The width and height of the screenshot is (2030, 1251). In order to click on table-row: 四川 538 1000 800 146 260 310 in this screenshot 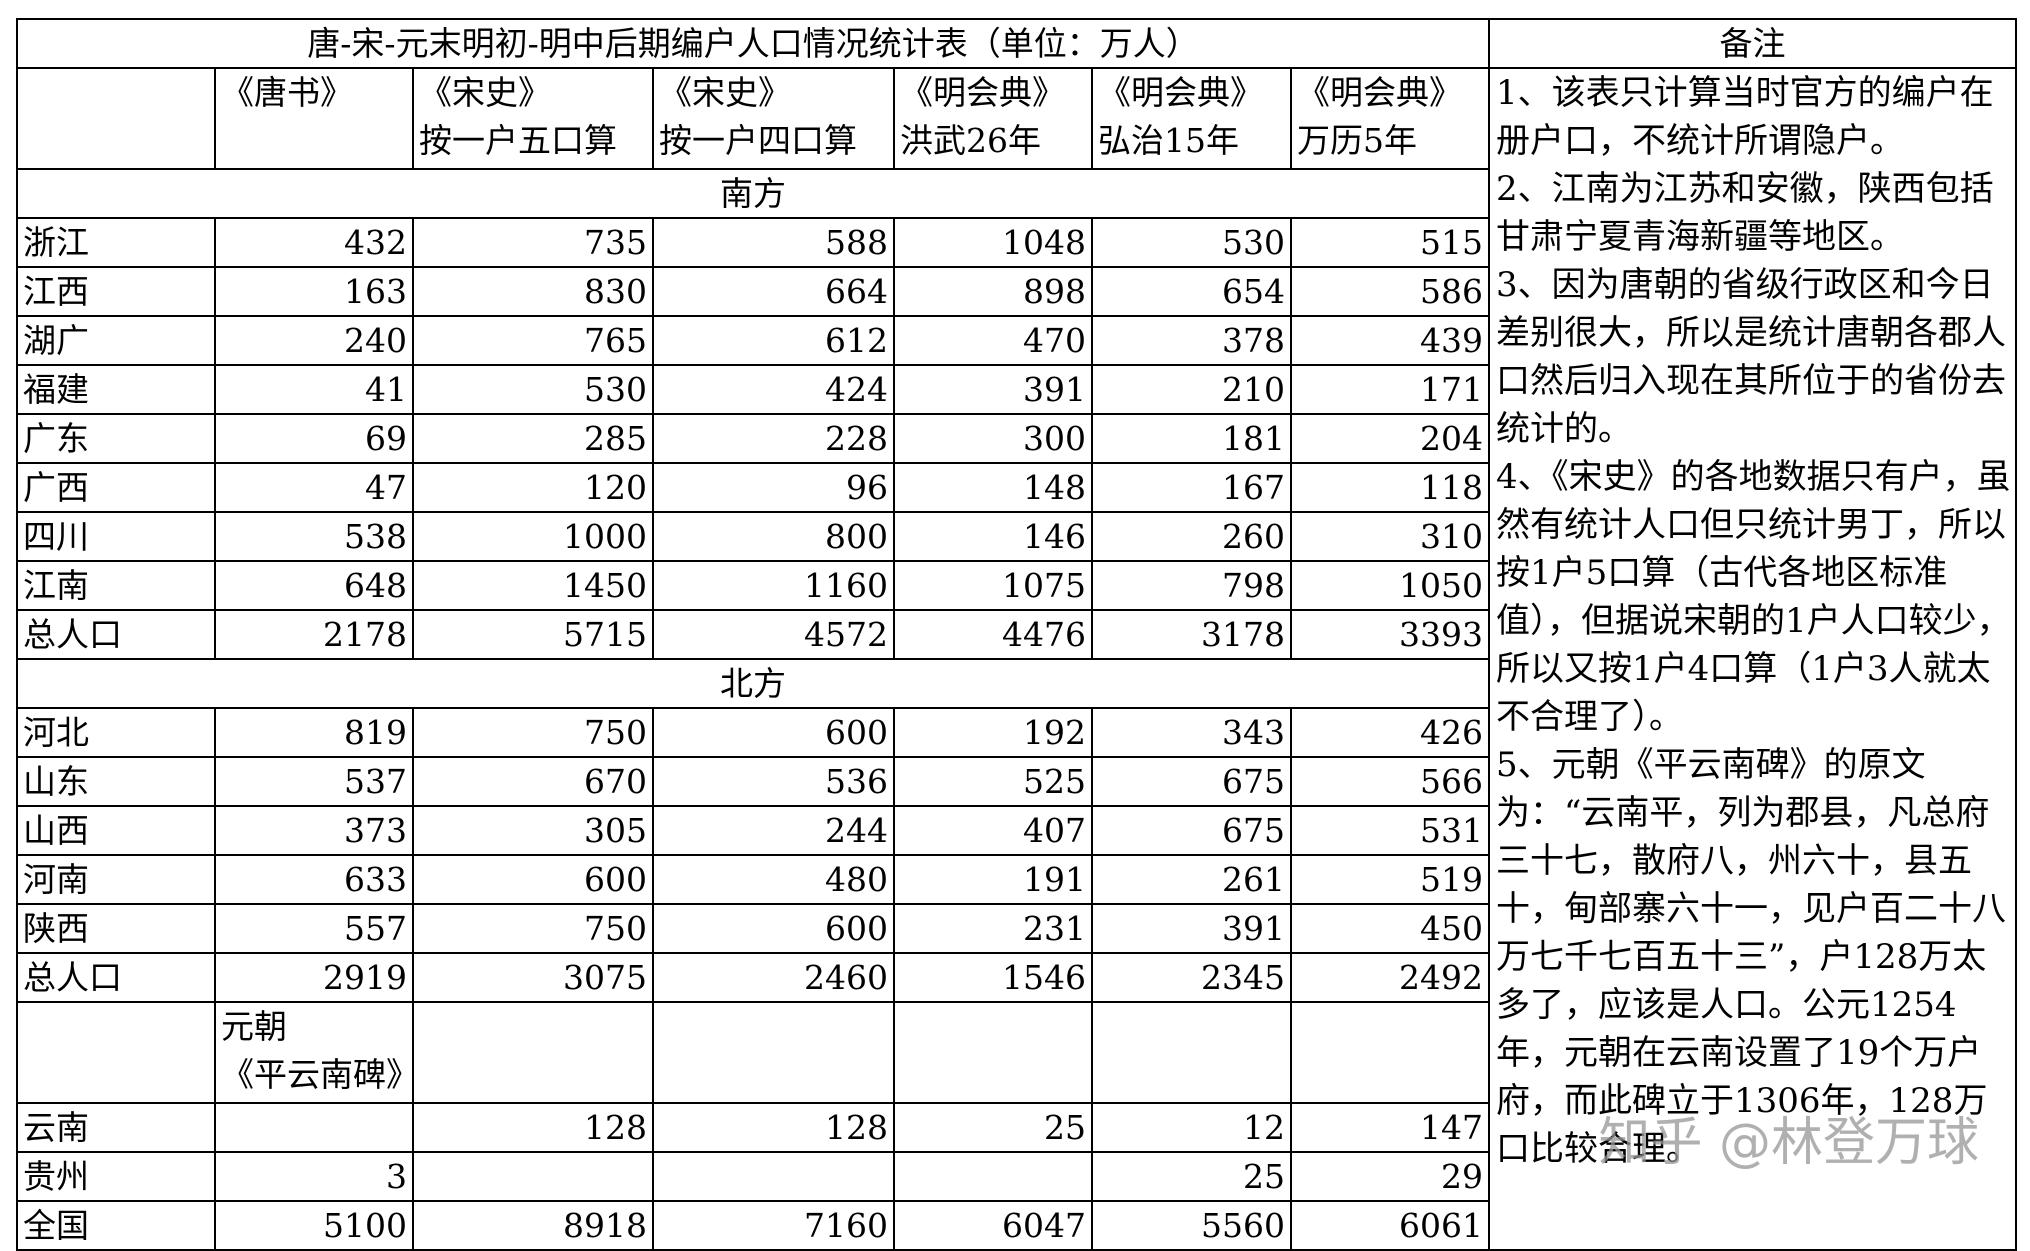, I will do `click(1016, 536)`.